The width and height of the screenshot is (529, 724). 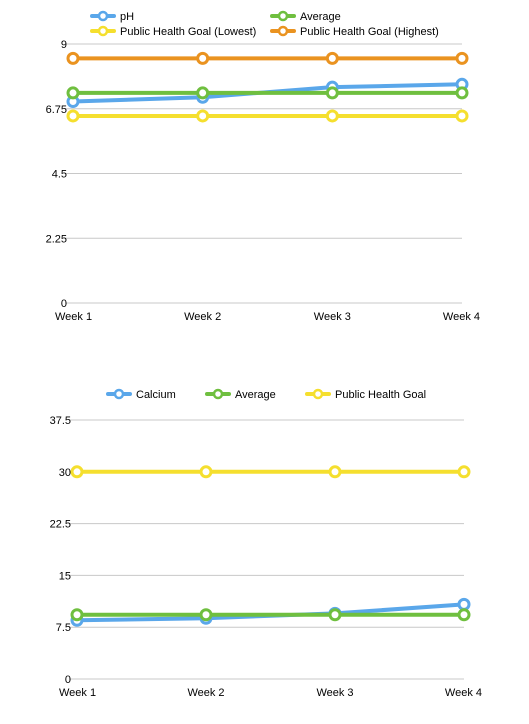 I want to click on legend-label: Public Health Goal, so click(x=380, y=395).